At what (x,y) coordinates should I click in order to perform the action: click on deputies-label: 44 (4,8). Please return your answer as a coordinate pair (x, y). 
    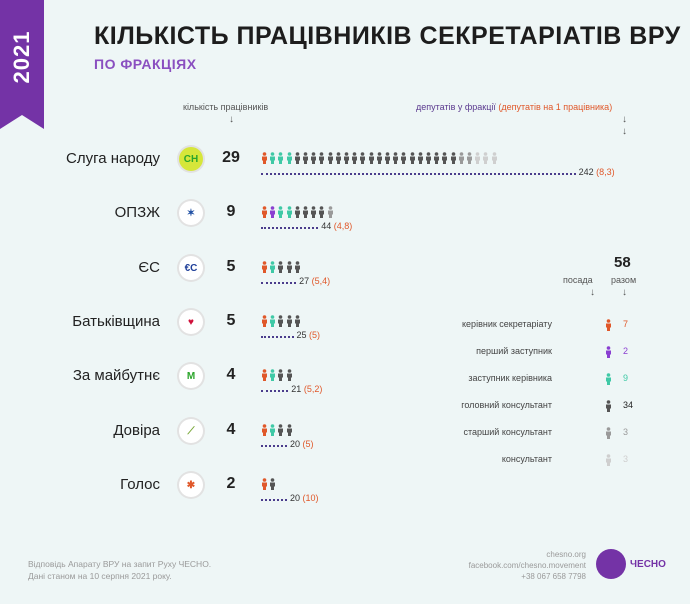
    Looking at the image, I should click on (336, 226).